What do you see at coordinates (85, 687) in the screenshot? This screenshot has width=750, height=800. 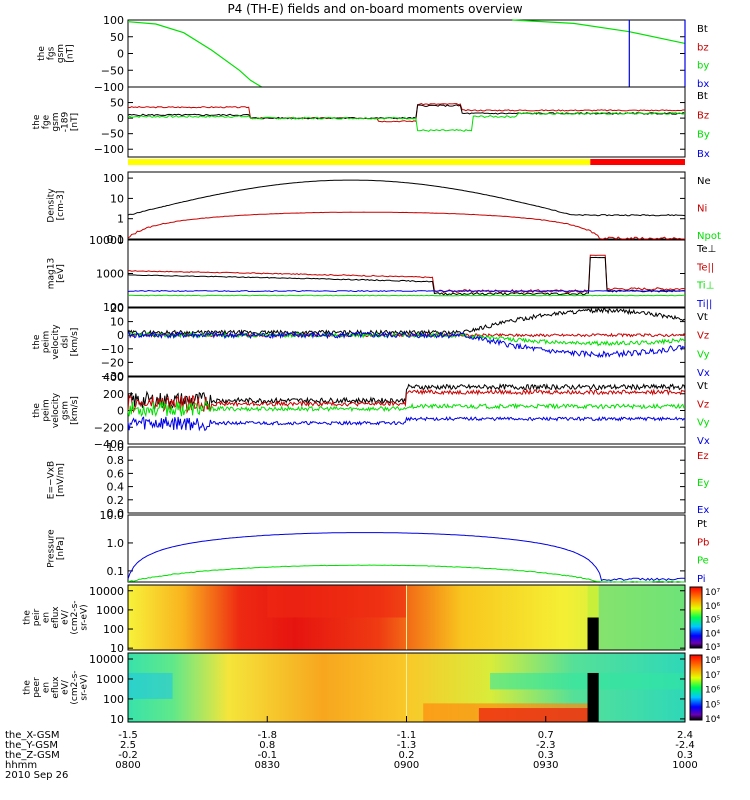 I see `y-axis-label: sr-eV)` at bounding box center [85, 687].